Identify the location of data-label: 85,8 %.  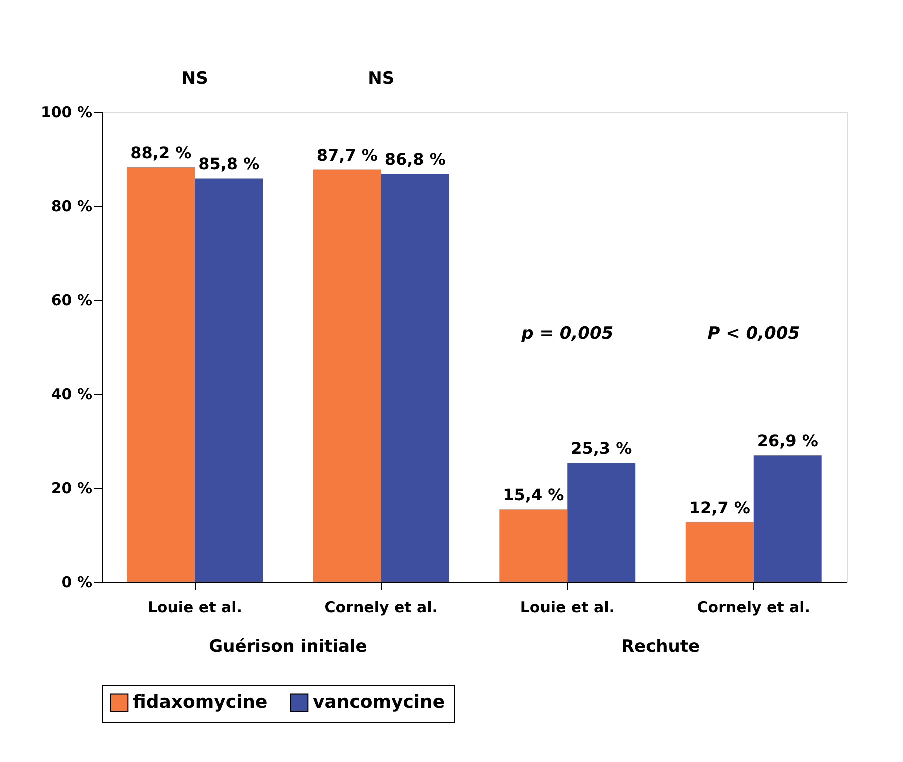
(229, 164).